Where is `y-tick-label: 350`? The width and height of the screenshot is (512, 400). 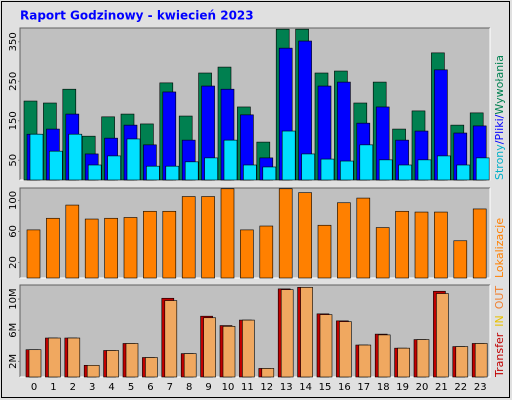
y-tick-label: 350 is located at coordinates (13, 41).